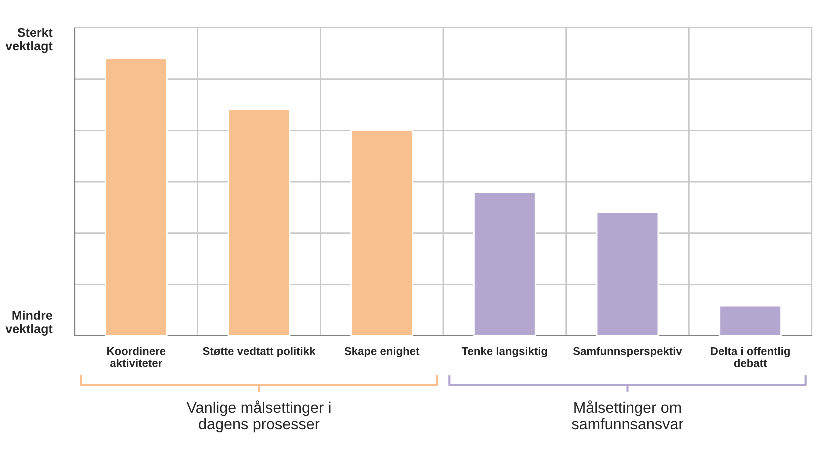 This screenshot has height=465, width=829. Describe the element at coordinates (29, 41) in the screenshot. I see `text: Sterkt vektlagt` at that location.